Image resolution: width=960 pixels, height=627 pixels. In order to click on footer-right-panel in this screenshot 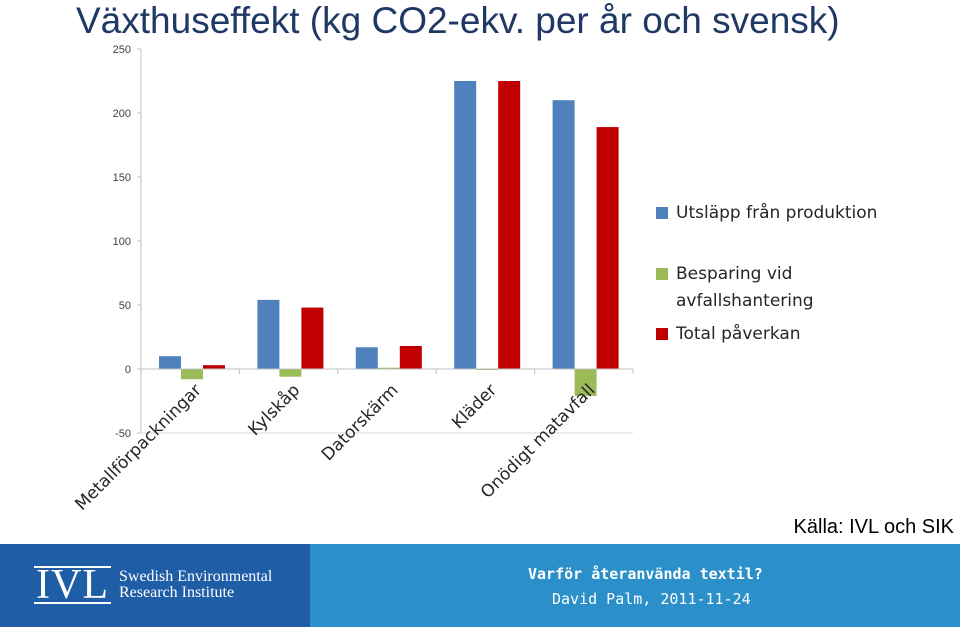, I will do `click(635, 585)`.